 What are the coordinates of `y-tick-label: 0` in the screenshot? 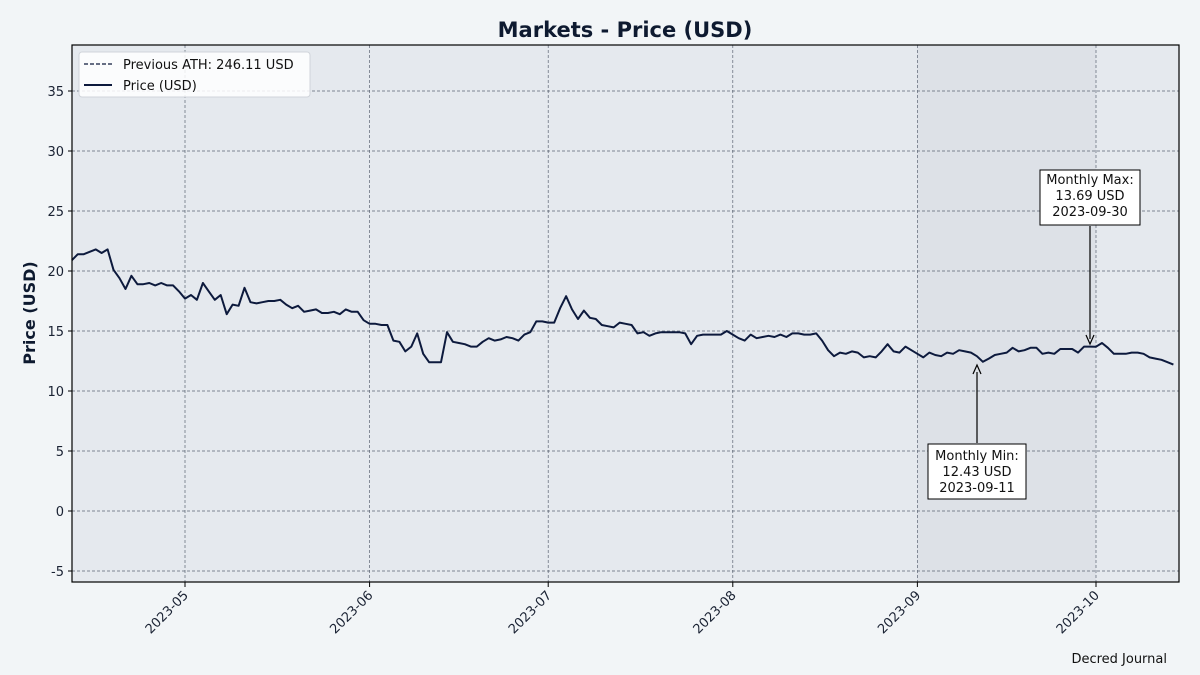 It's located at (60, 512).